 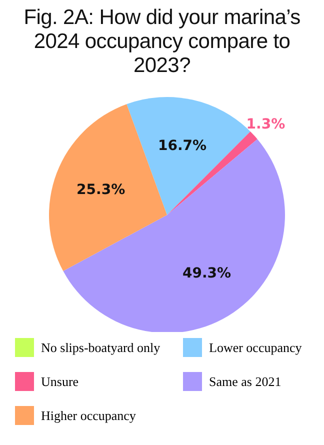 I want to click on legend-label: Higher occupancy, so click(x=88, y=416).